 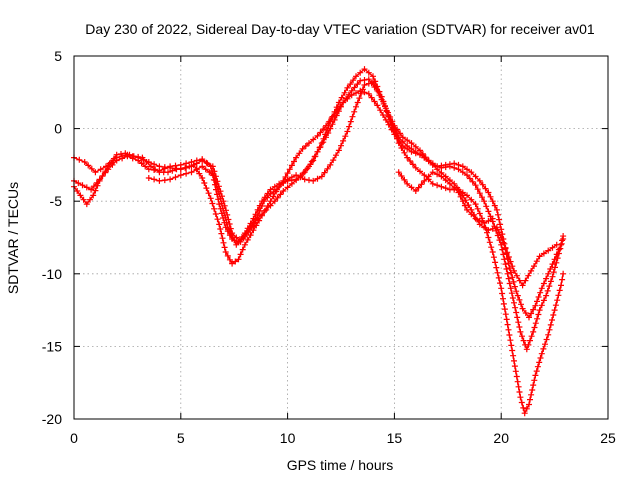 What do you see at coordinates (52, 419) in the screenshot?
I see `y-tick-label: -20` at bounding box center [52, 419].